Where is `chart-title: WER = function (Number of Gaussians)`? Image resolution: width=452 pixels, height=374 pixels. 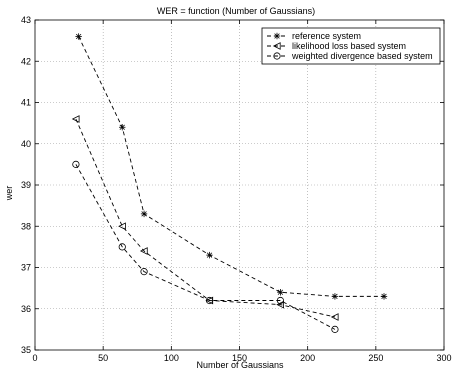 chart-title: WER = function (Number of Gaussians) is located at coordinates (236, 11).